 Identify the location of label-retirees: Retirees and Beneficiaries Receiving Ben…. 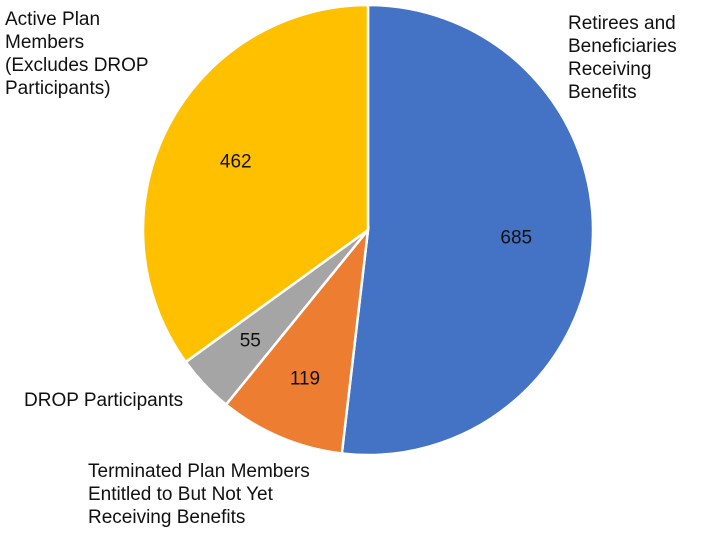
(622, 58).